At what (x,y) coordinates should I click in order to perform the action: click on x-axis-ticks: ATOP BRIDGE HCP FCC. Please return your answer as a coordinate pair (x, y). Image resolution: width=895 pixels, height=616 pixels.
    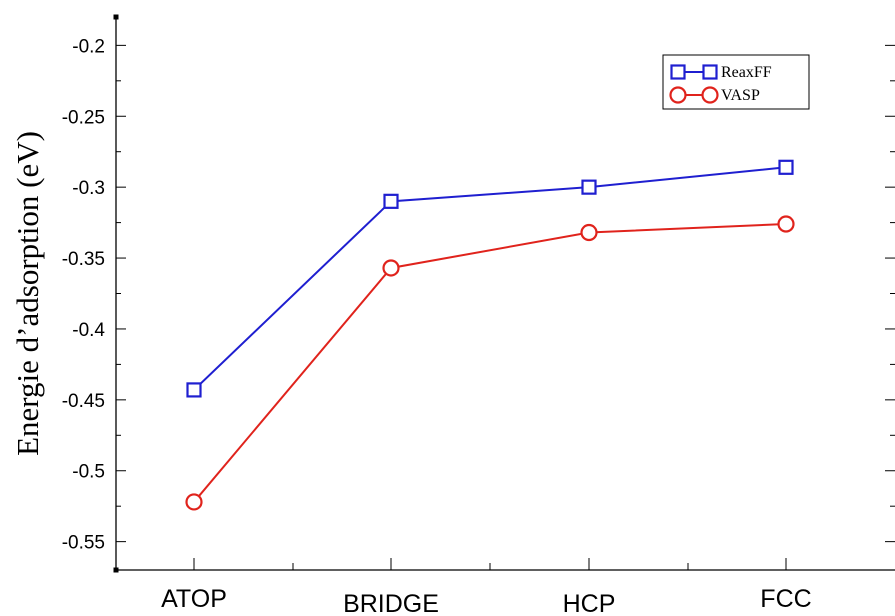
    Looking at the image, I should click on (486, 587).